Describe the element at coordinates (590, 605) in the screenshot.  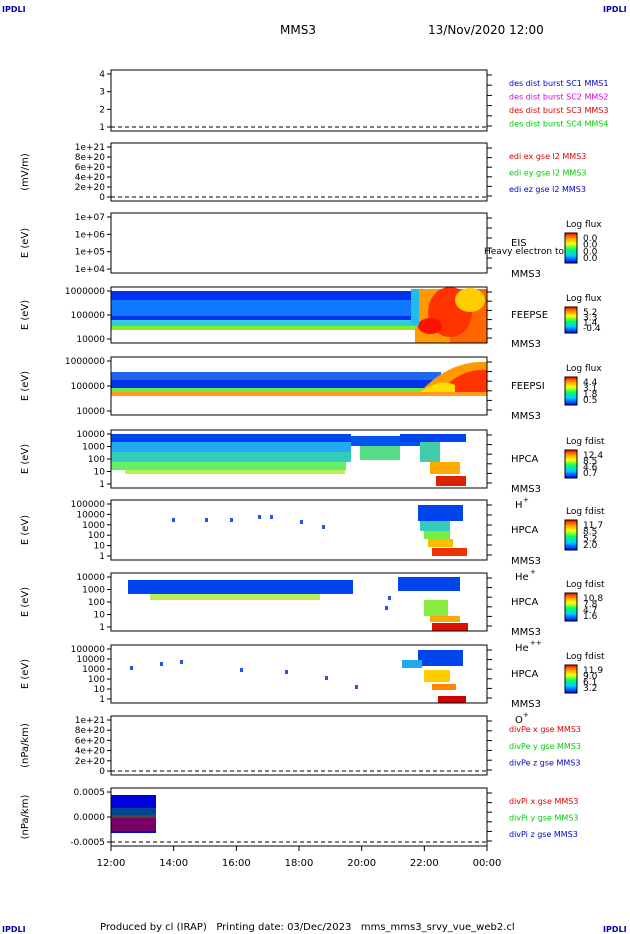
I see `colorbar-tick-label: 7.8` at that location.